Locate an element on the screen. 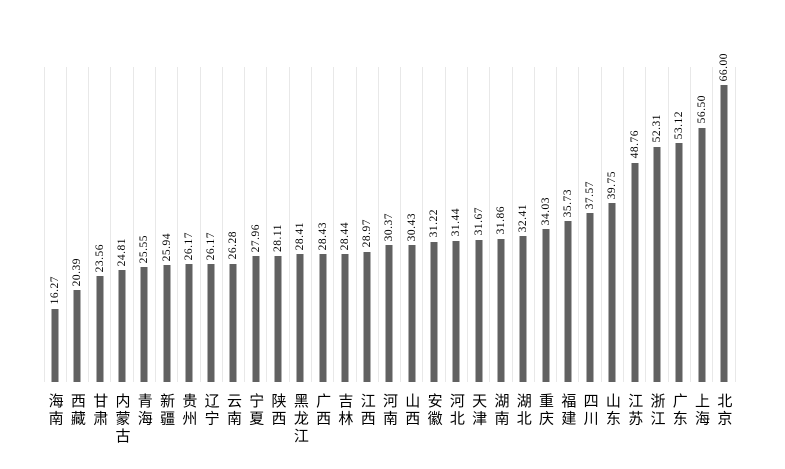 Image resolution: width=785 pixels, height=469 pixels. category-label: 江苏 is located at coordinates (634, 410).